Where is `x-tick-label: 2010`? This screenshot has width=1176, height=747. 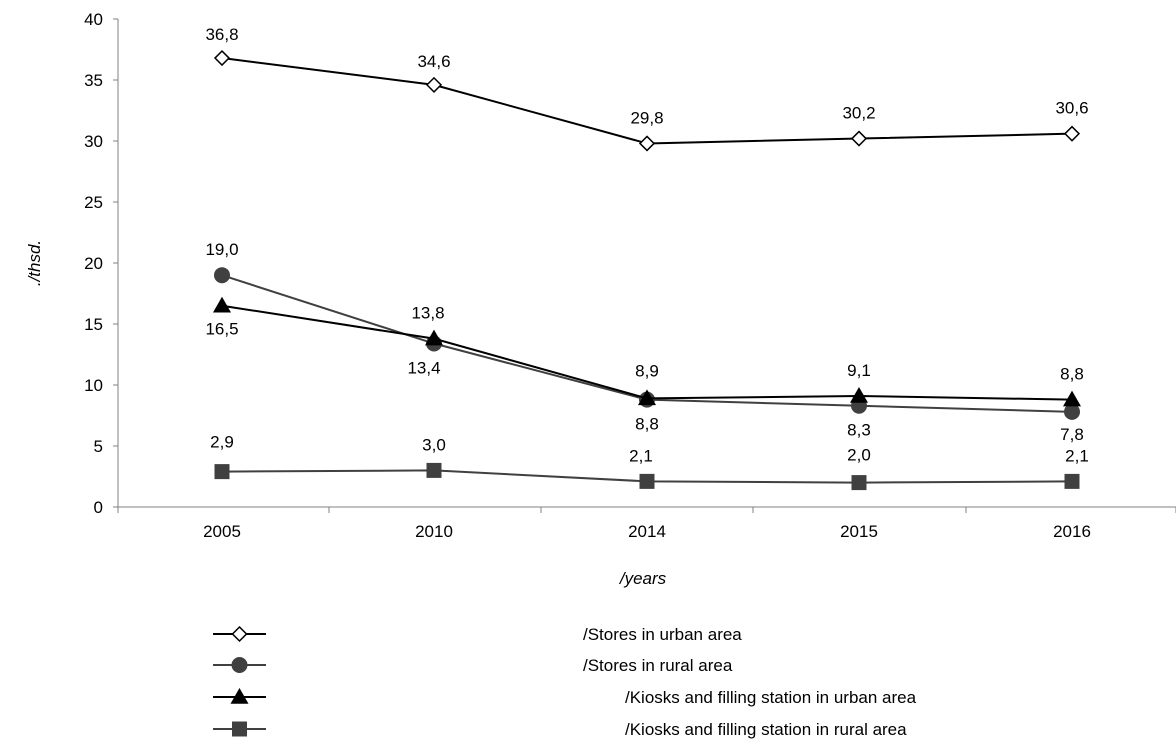
x-tick-label: 2010 is located at coordinates (434, 531).